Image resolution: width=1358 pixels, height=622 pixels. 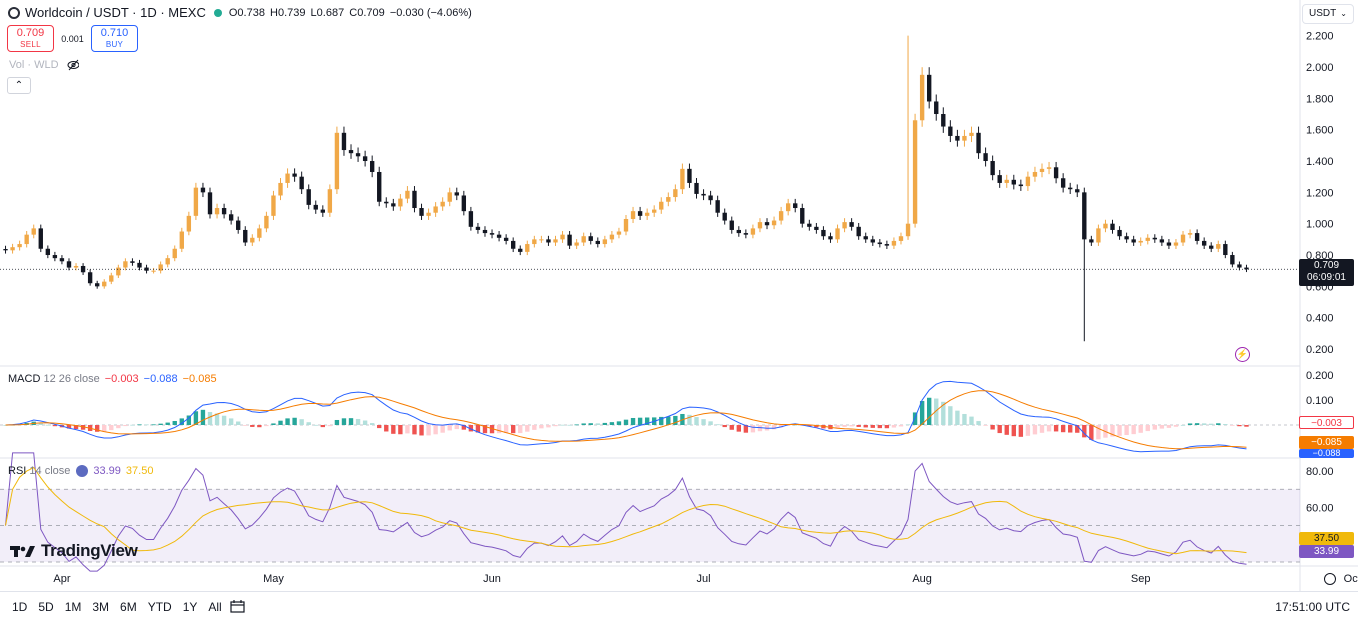 I want to click on range-6m: 6M, so click(x=128, y=607).